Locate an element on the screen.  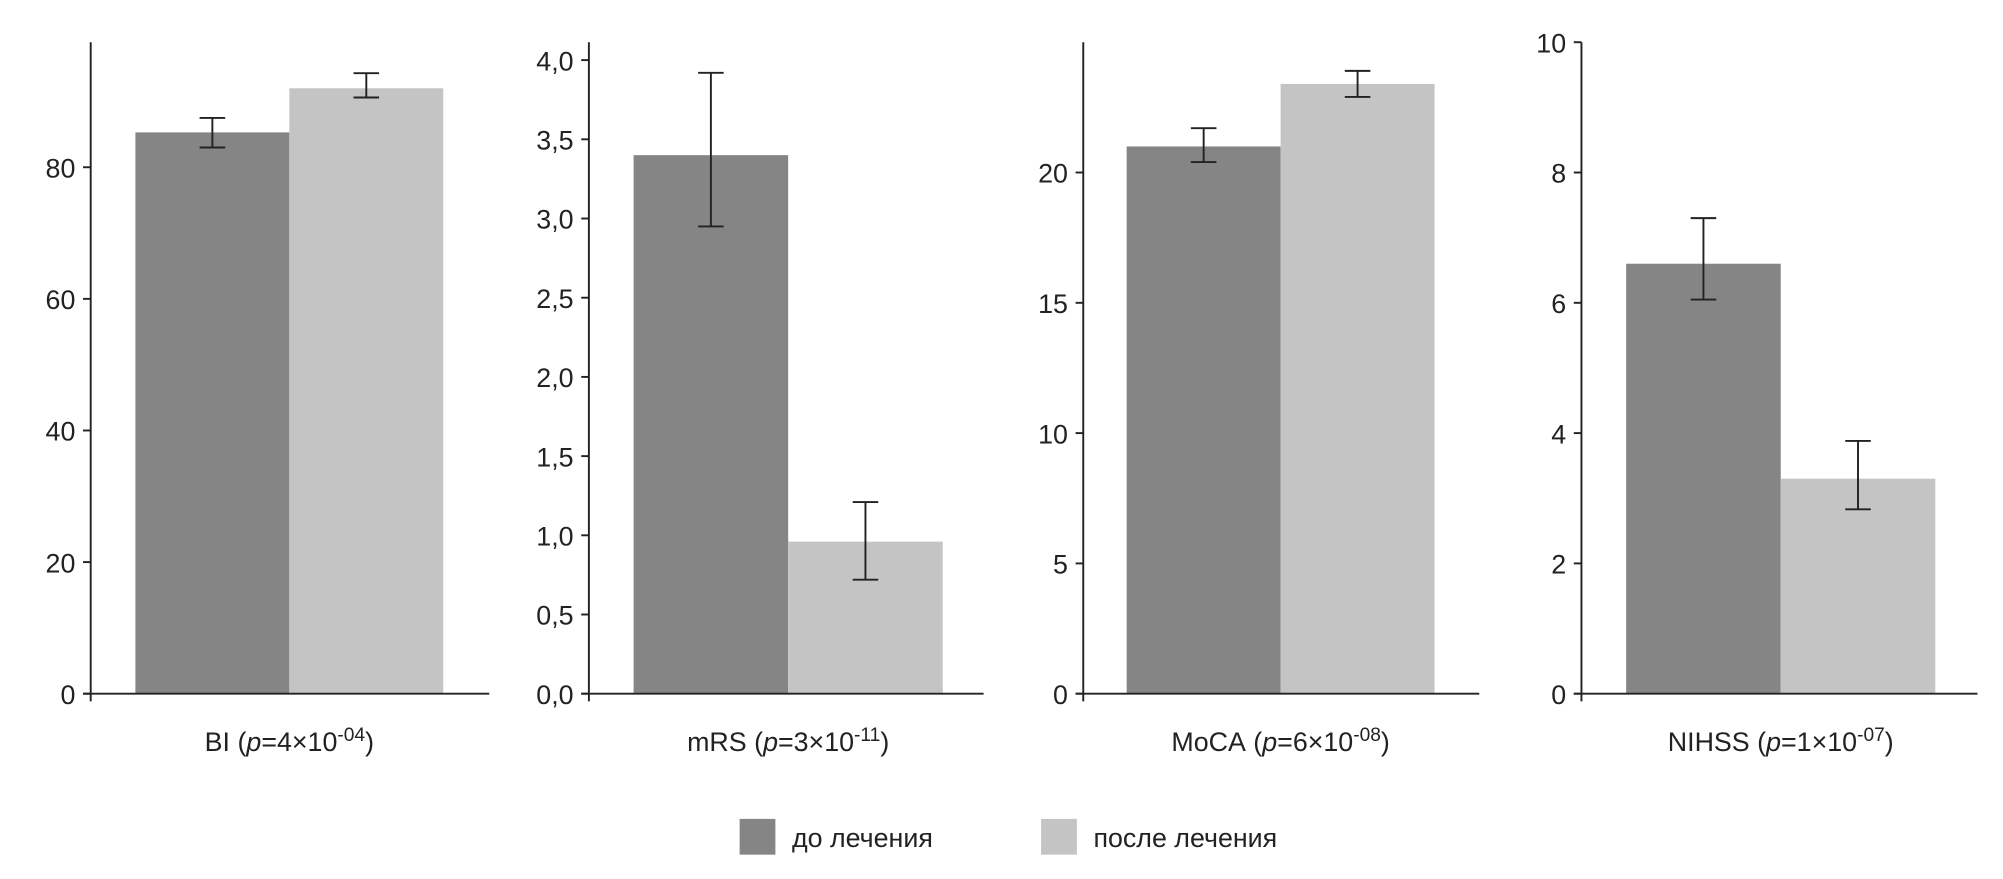
y-tick-label: 3,0 is located at coordinates (554, 220).